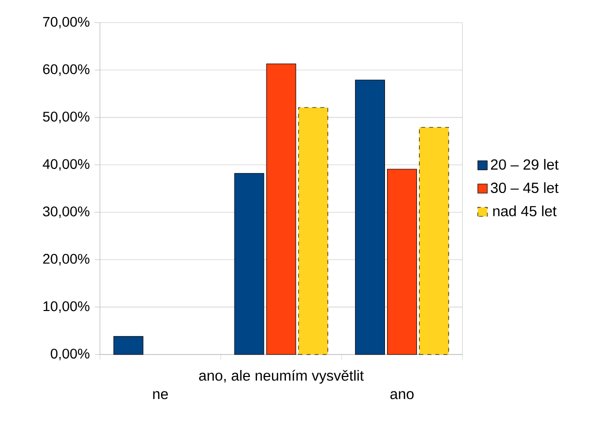 The width and height of the screenshot is (613, 426). Describe the element at coordinates (66, 260) in the screenshot. I see `y-tick-label: 20,00%` at that location.